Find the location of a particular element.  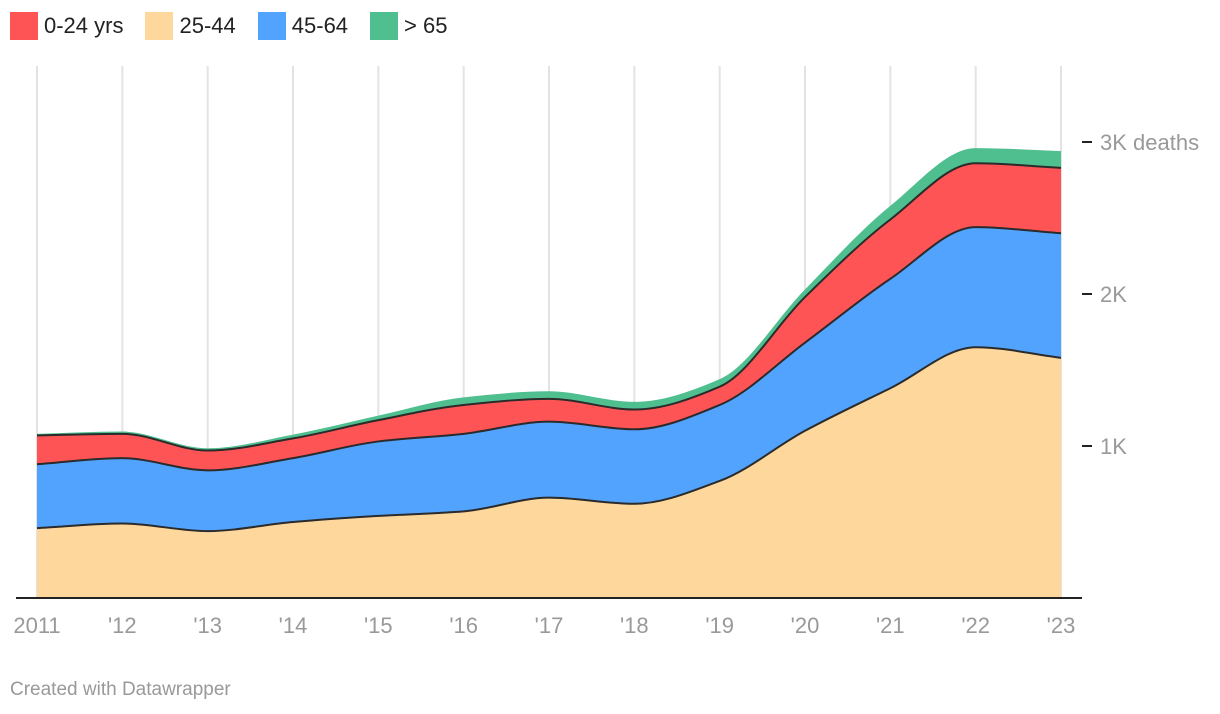

legend-item: 25-44 is located at coordinates (190, 26).